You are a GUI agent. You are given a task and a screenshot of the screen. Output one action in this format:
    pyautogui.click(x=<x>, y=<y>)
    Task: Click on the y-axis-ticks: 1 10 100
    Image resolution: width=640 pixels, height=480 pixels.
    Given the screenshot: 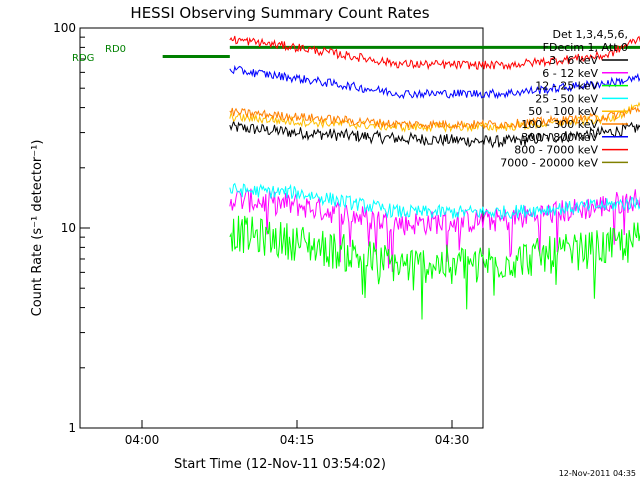 What is the action you would take?
    pyautogui.click(x=71, y=228)
    